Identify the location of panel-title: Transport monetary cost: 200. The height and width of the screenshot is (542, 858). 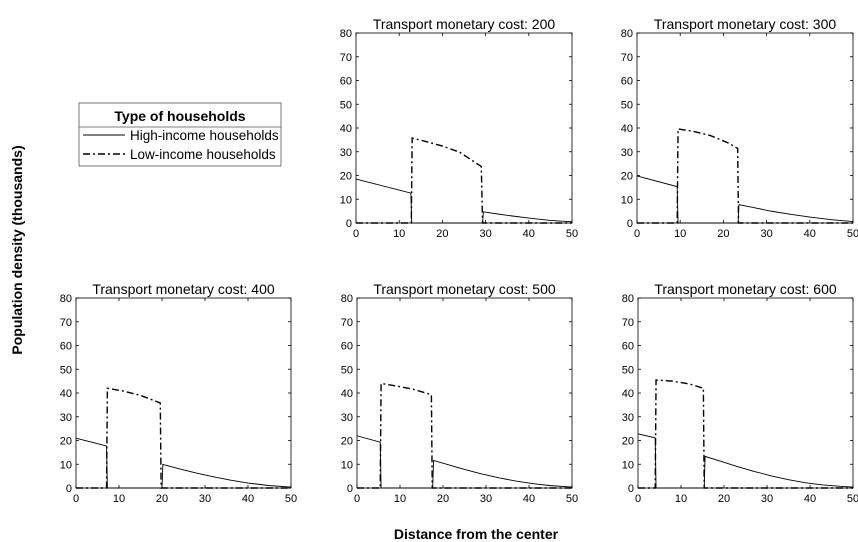
(464, 24).